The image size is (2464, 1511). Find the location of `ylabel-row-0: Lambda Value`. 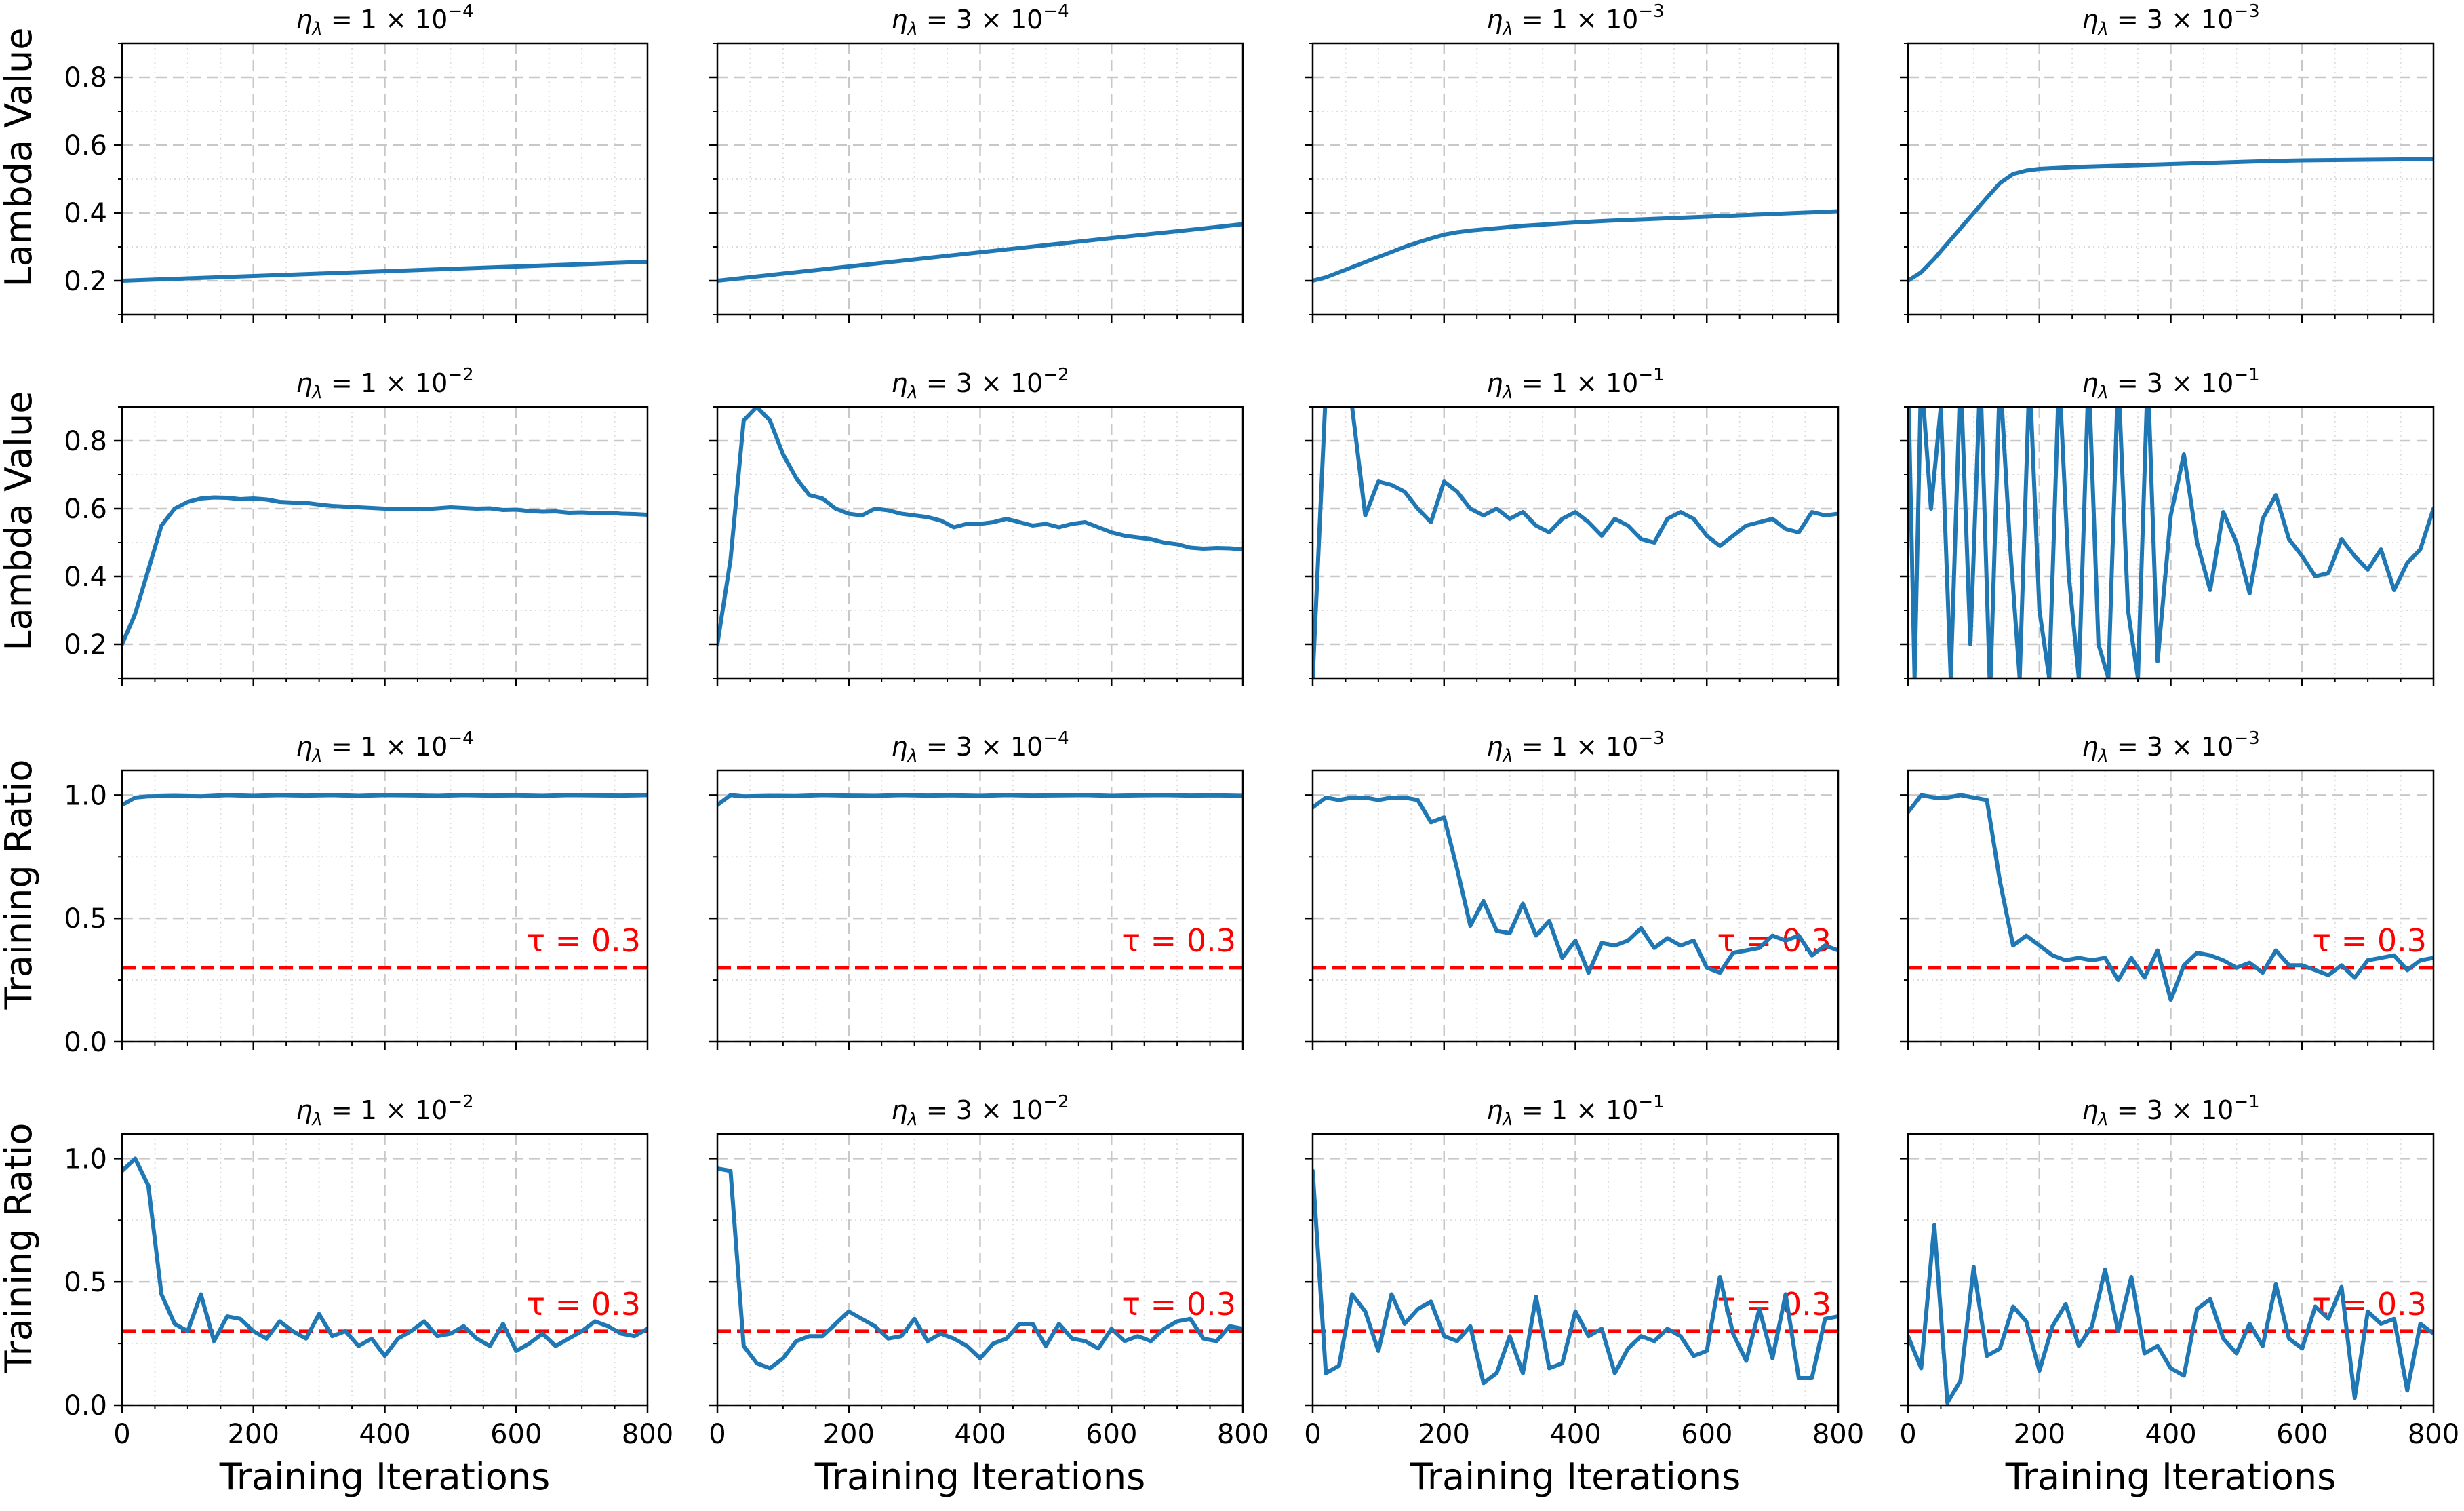

ylabel-row-0: Lambda Value is located at coordinates (20, 158).